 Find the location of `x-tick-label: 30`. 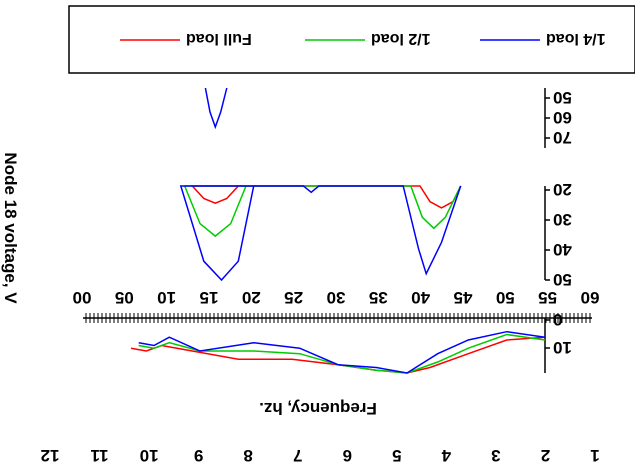

x-tick-label: 30 is located at coordinates (336, 297).